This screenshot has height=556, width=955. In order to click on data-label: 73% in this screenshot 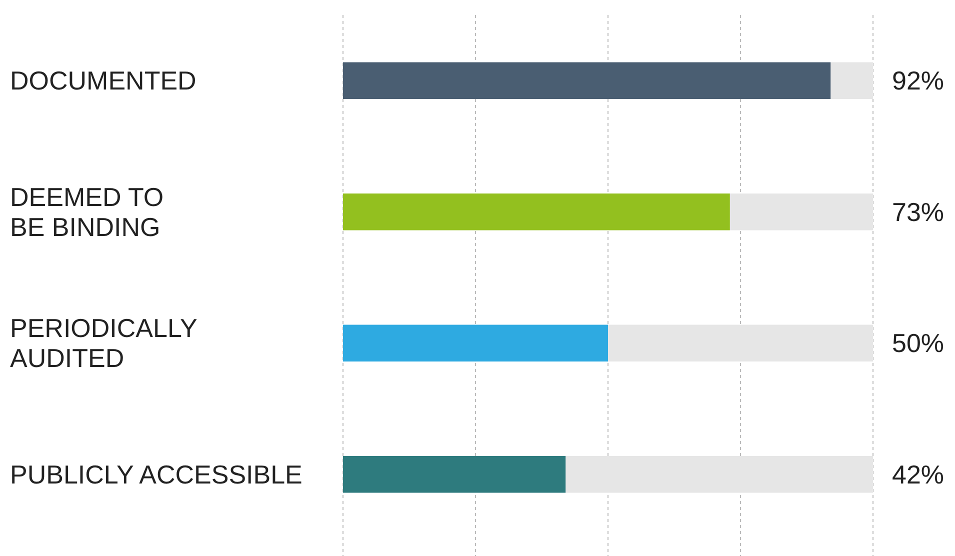, I will do `click(918, 211)`.